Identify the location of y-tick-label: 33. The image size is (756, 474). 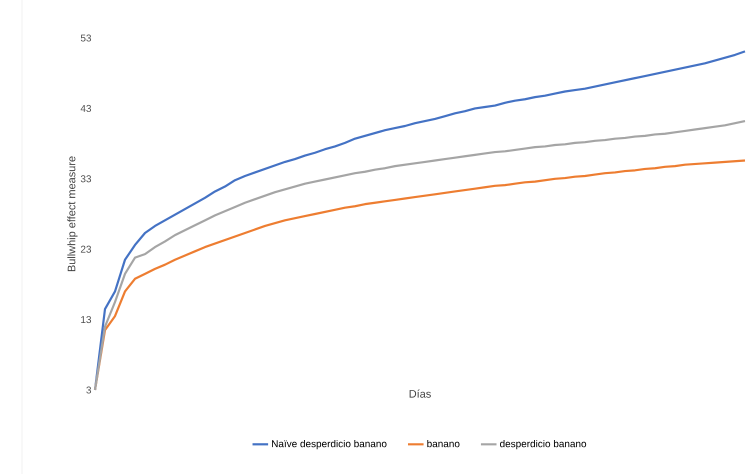
(86, 178).